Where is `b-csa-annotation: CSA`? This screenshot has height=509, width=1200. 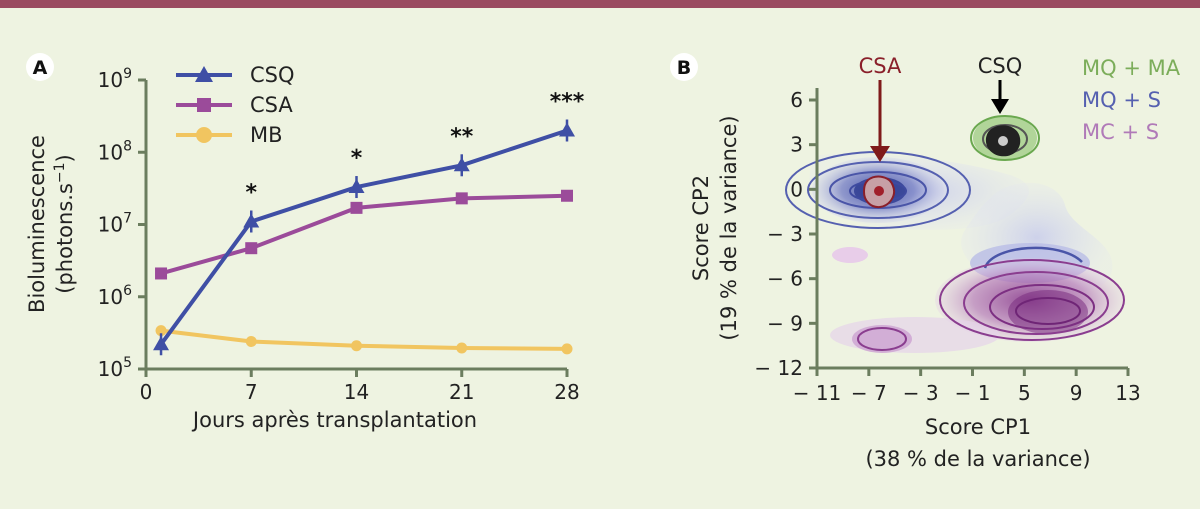 b-csa-annotation: CSA is located at coordinates (880, 66).